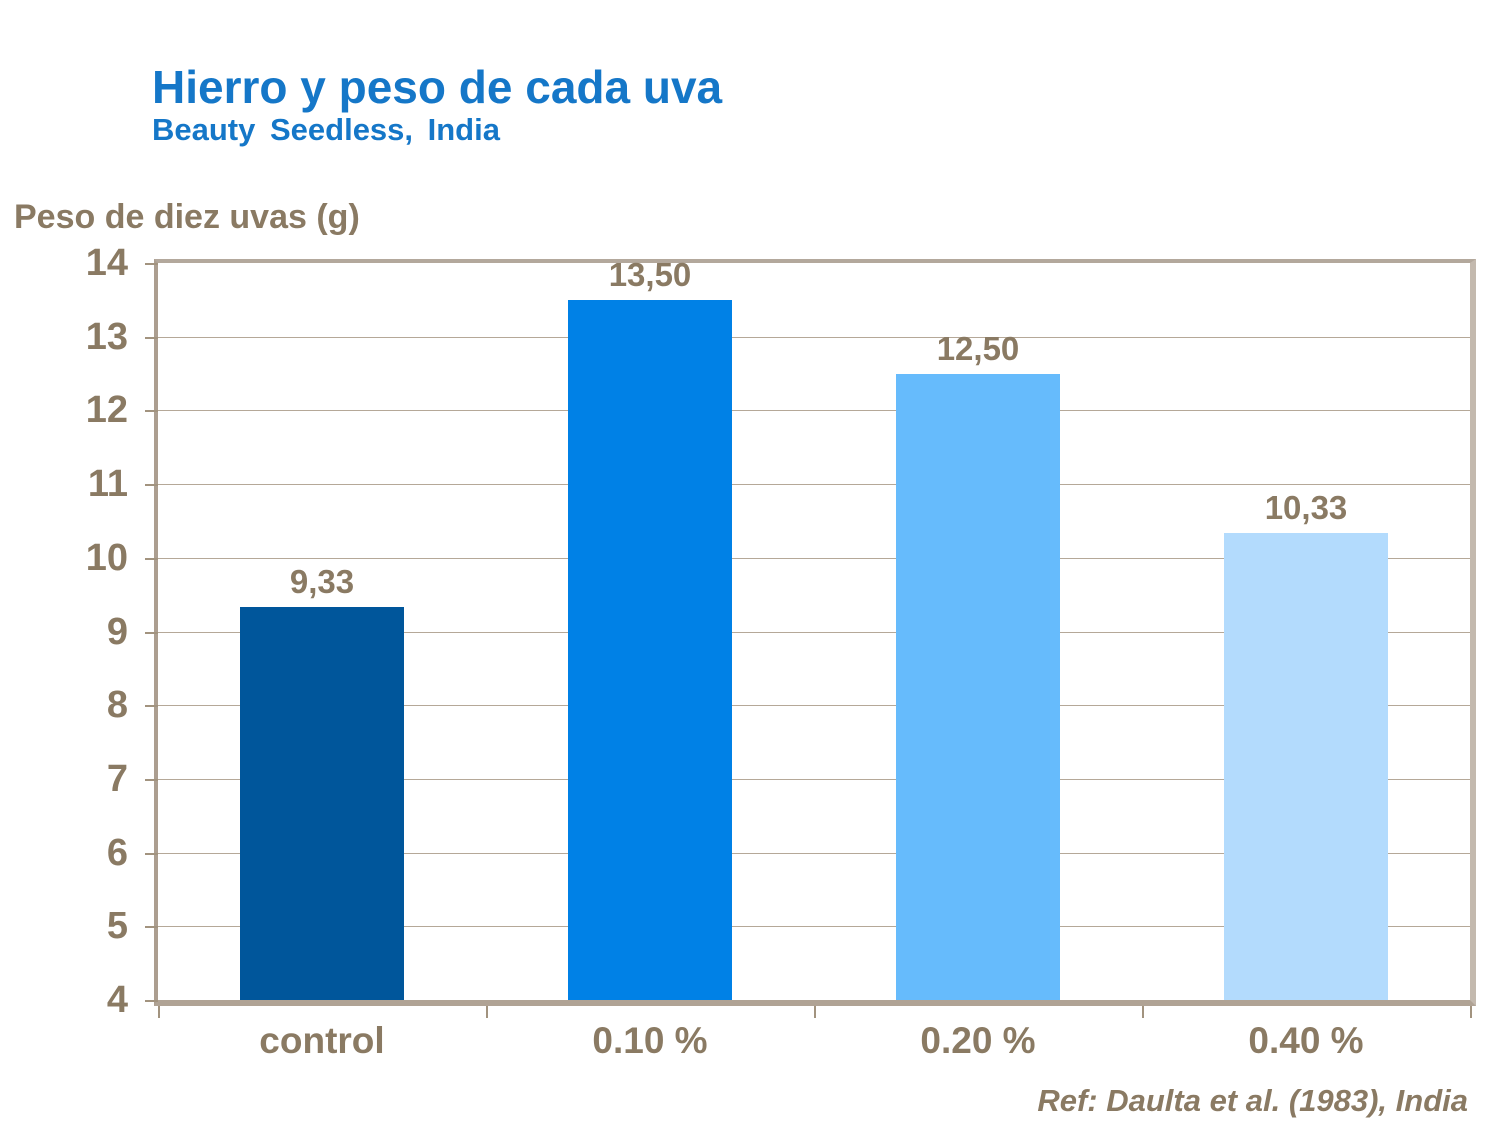  What do you see at coordinates (117, 853) in the screenshot?
I see `y-axis-tick-label: 6` at bounding box center [117, 853].